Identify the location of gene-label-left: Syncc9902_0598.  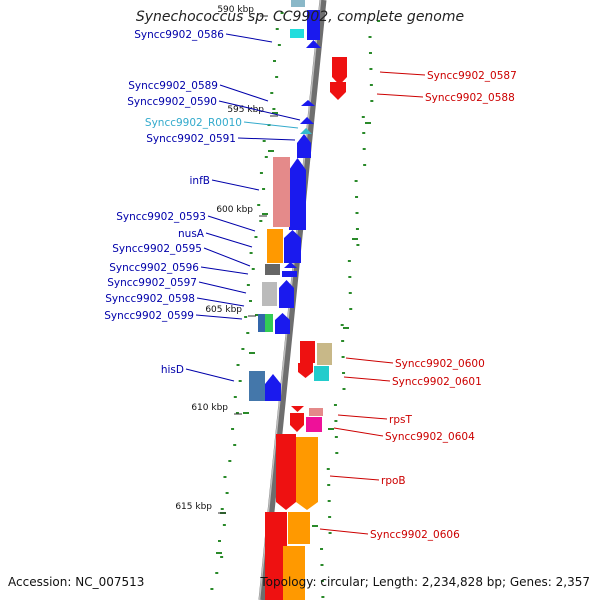
(150, 299).